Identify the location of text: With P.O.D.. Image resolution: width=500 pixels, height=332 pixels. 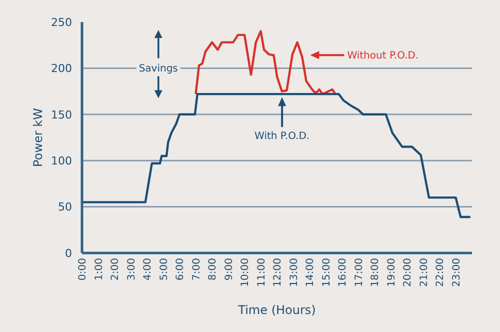
(282, 136).